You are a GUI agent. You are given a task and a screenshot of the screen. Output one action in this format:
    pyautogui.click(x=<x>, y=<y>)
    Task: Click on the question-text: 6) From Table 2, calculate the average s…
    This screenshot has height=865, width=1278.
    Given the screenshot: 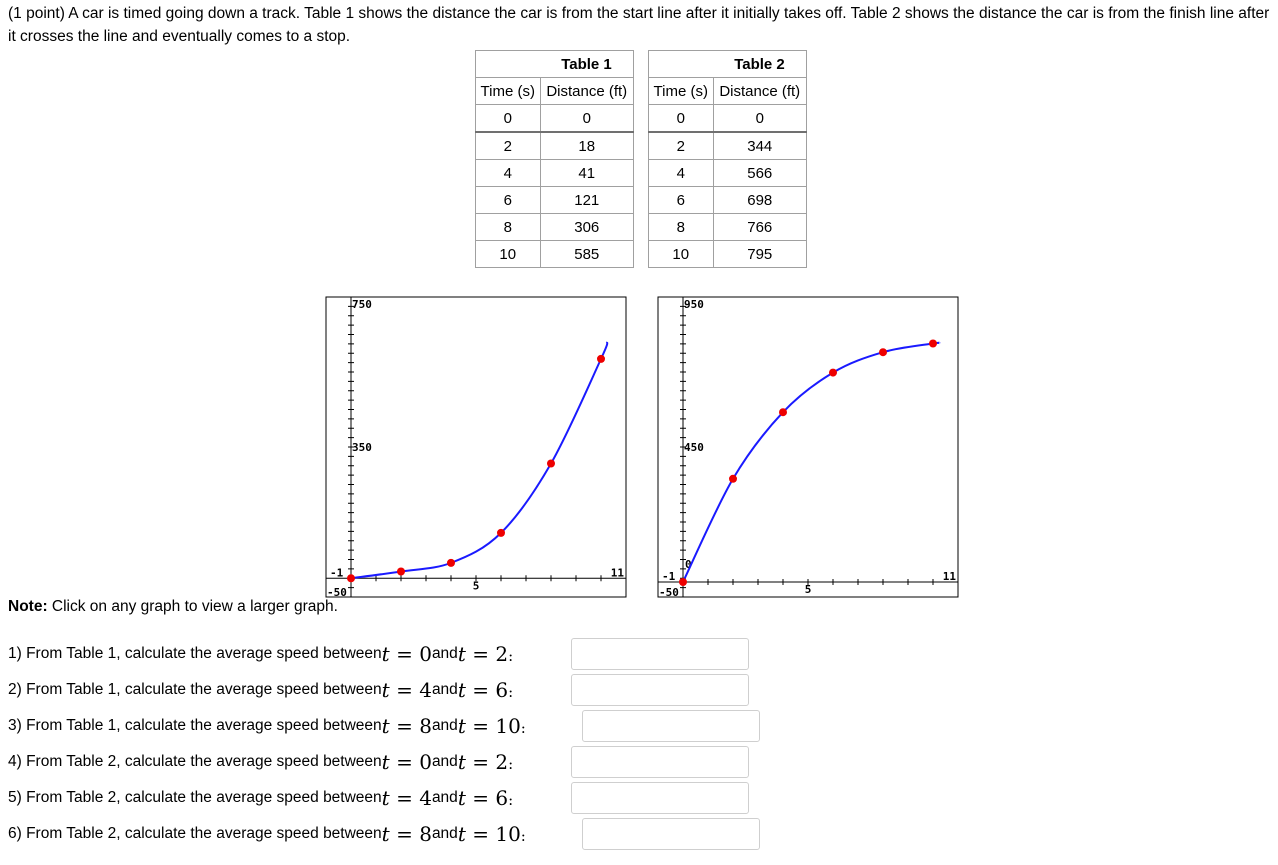 What is the action you would take?
    pyautogui.click(x=195, y=833)
    